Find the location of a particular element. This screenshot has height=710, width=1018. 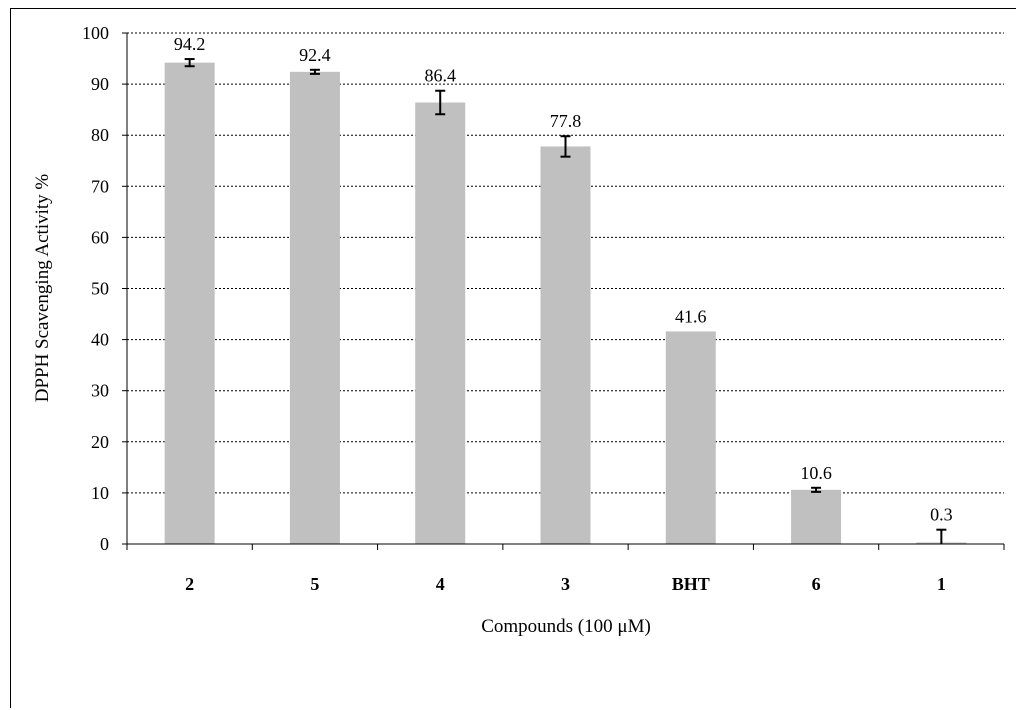

y-tick-label: 100 is located at coordinates (95, 33).